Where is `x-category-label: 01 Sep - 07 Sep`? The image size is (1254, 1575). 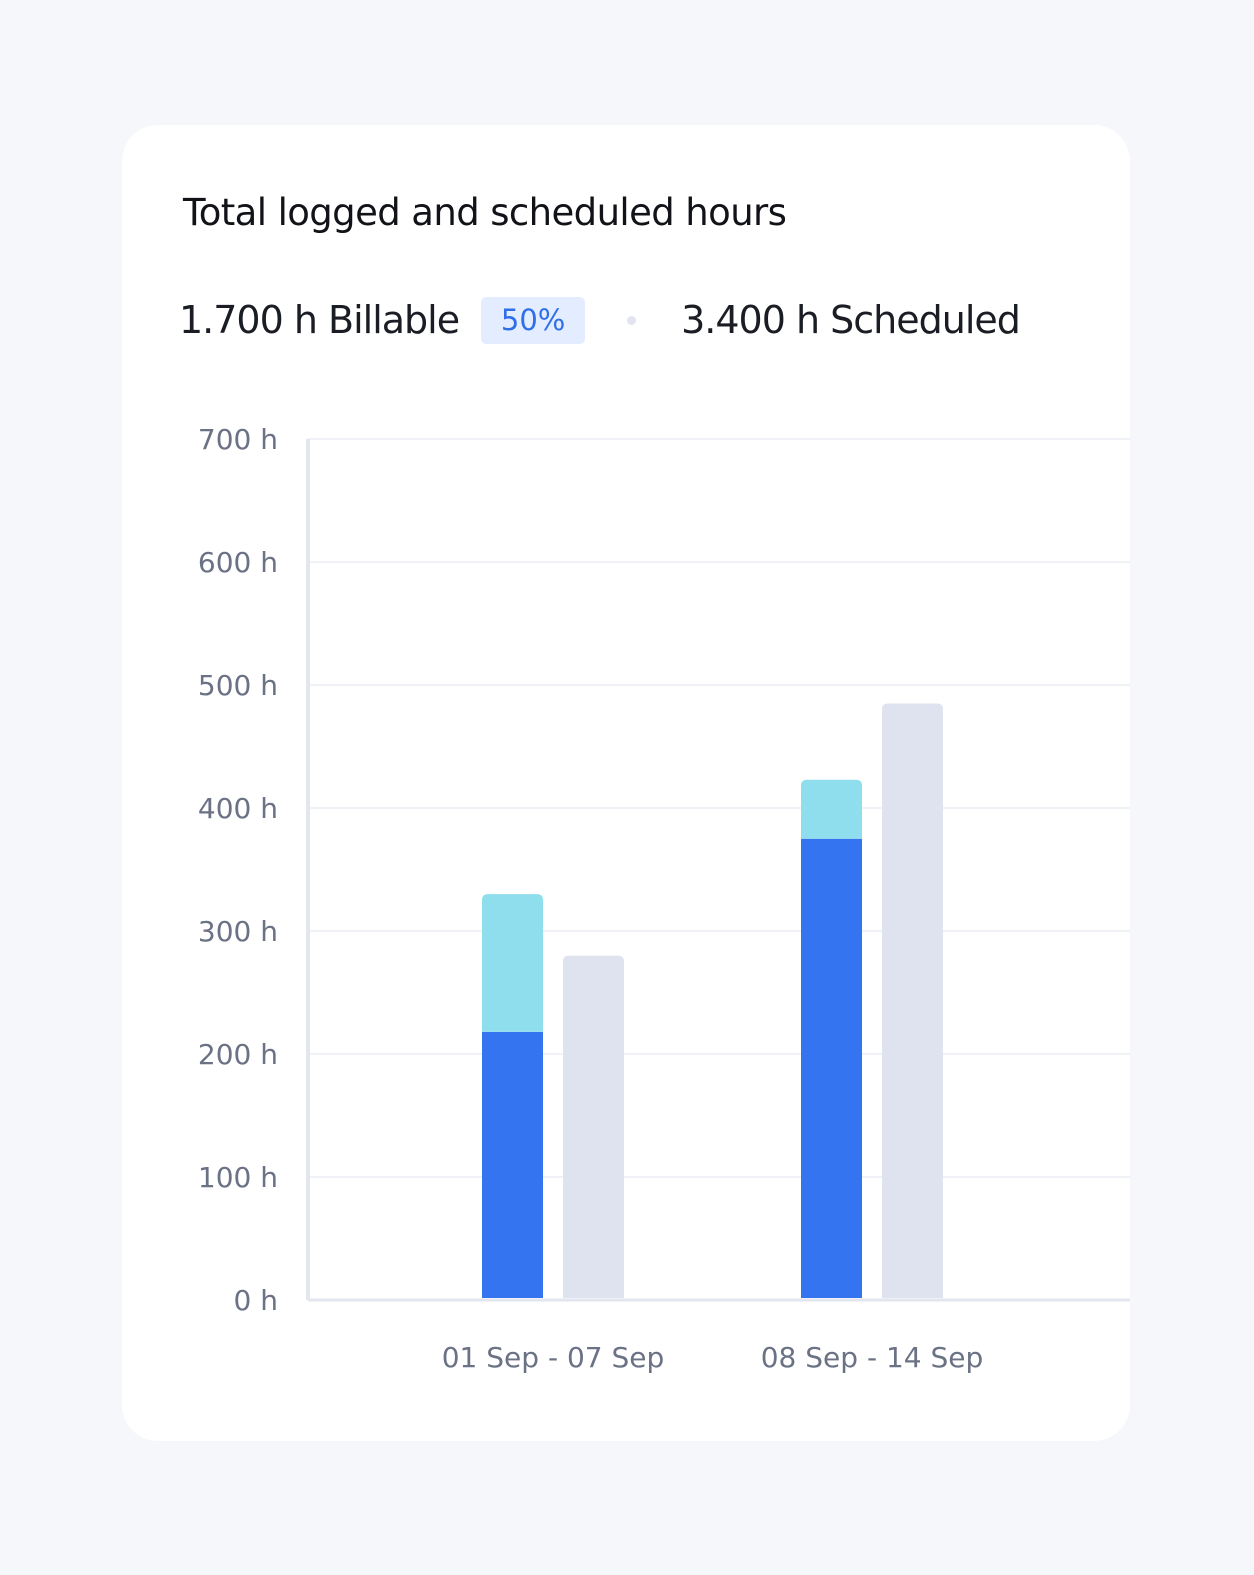 x-category-label: 01 Sep - 07 Sep is located at coordinates (553, 1357).